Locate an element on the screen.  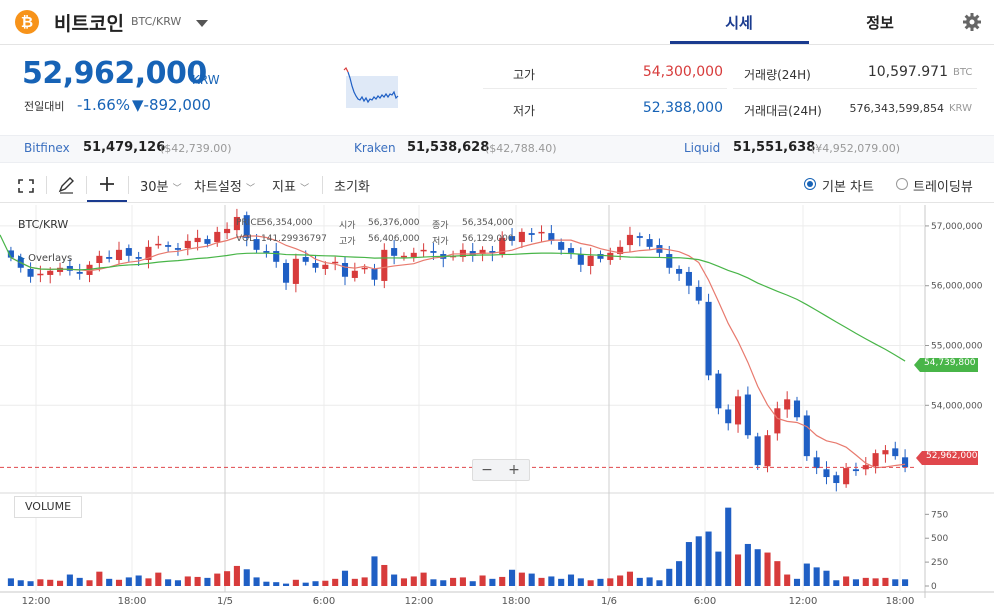
overlays-toggle: ▶ Overlays is located at coordinates (45, 258).